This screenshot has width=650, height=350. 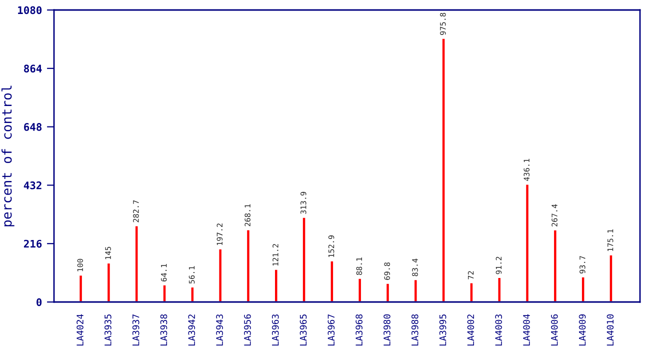 I want to click on y-tick-label: 432, so click(x=33, y=185).